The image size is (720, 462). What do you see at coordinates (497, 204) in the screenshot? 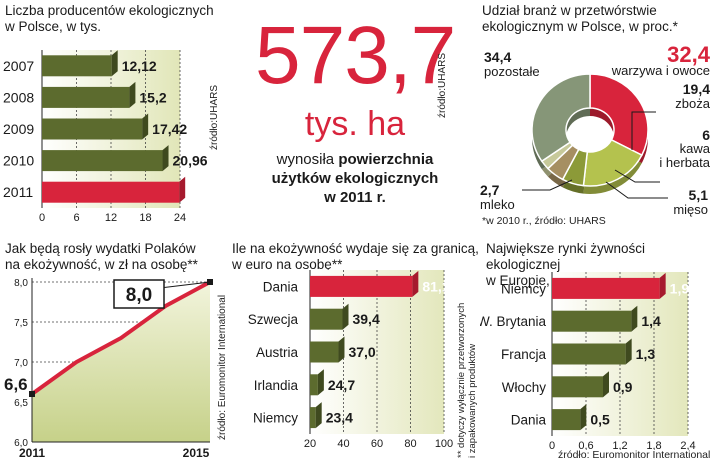
I see `pie-category-label: mleko` at bounding box center [497, 204].